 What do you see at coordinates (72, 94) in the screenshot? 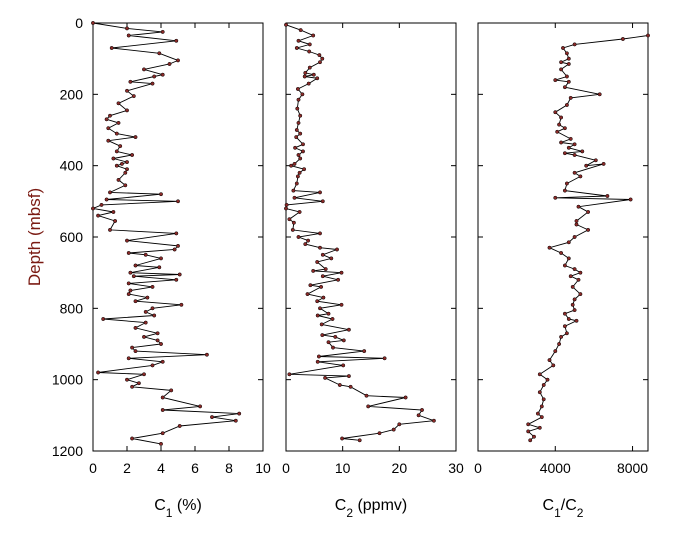
I see `y-tick-label: 200` at bounding box center [72, 94].